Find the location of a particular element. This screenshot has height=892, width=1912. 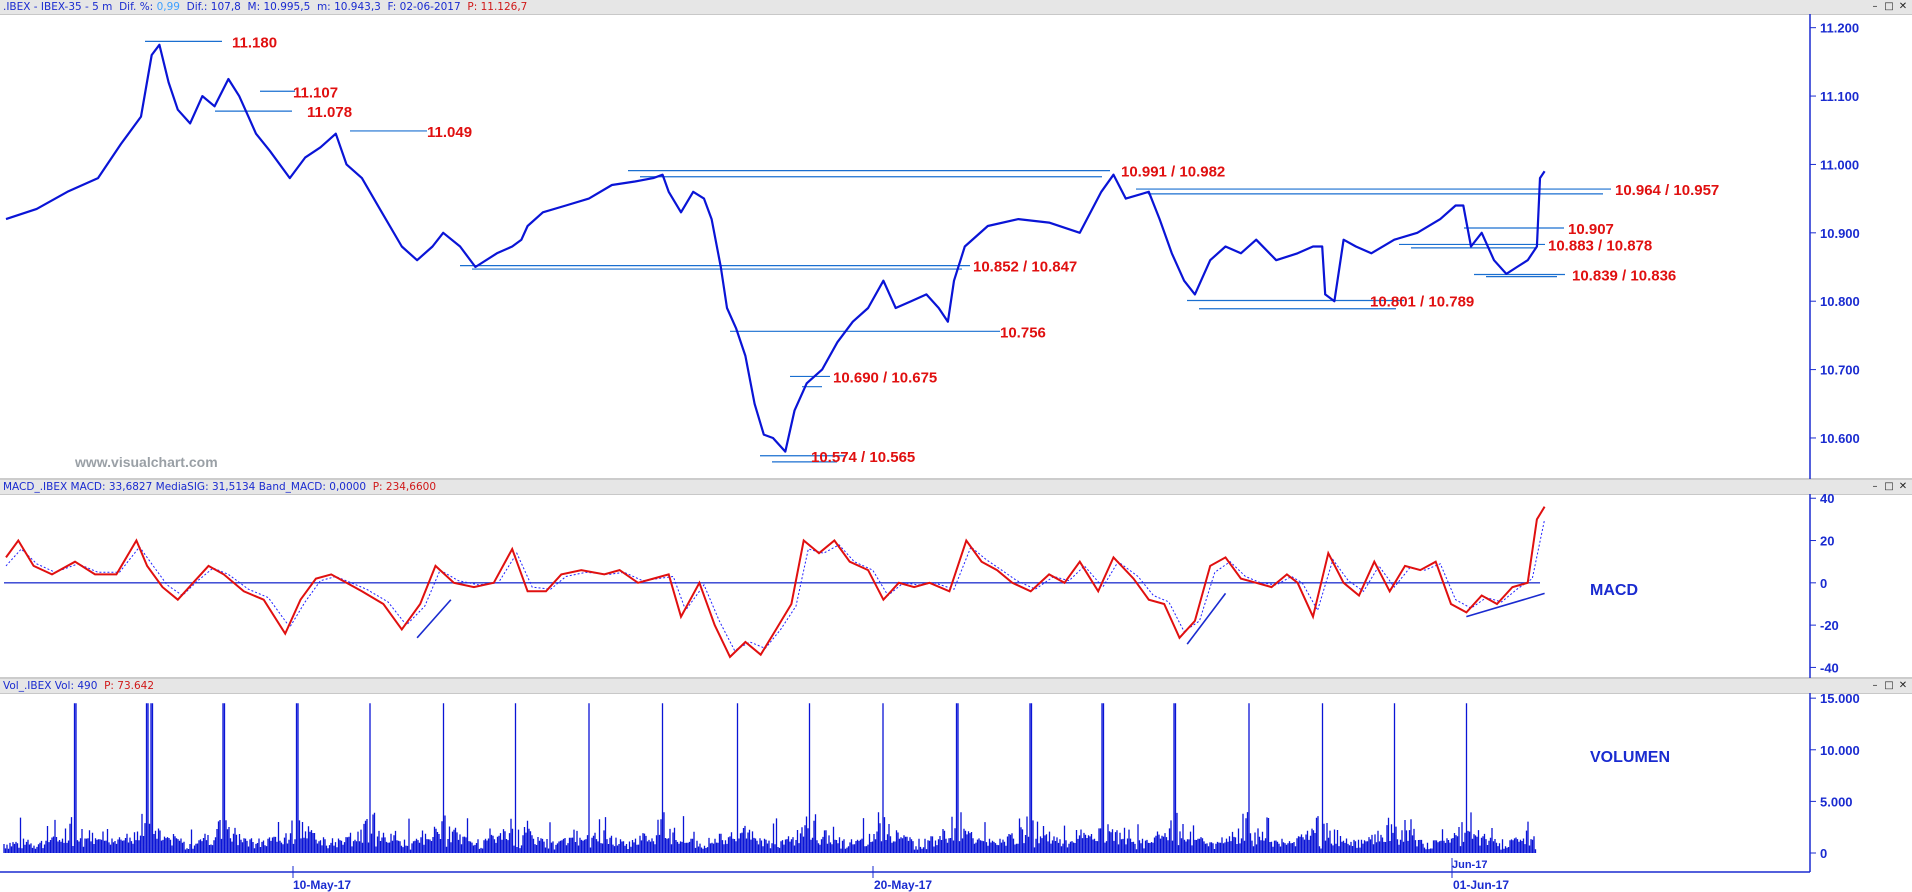

price-tick-label: 10.700 is located at coordinates (1840, 370).